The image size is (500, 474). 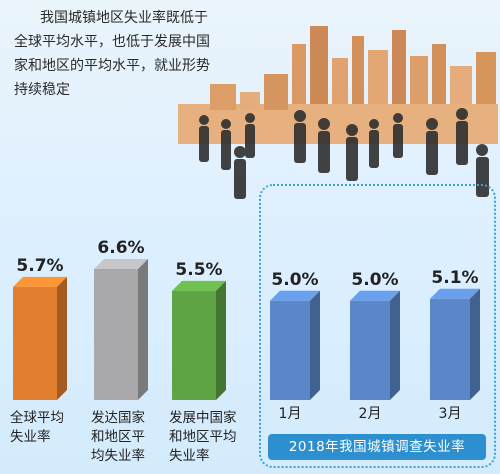 What do you see at coordinates (112, 66) in the screenshot?
I see `headline-line-3: 家和地区的平均水平，就业形势` at bounding box center [112, 66].